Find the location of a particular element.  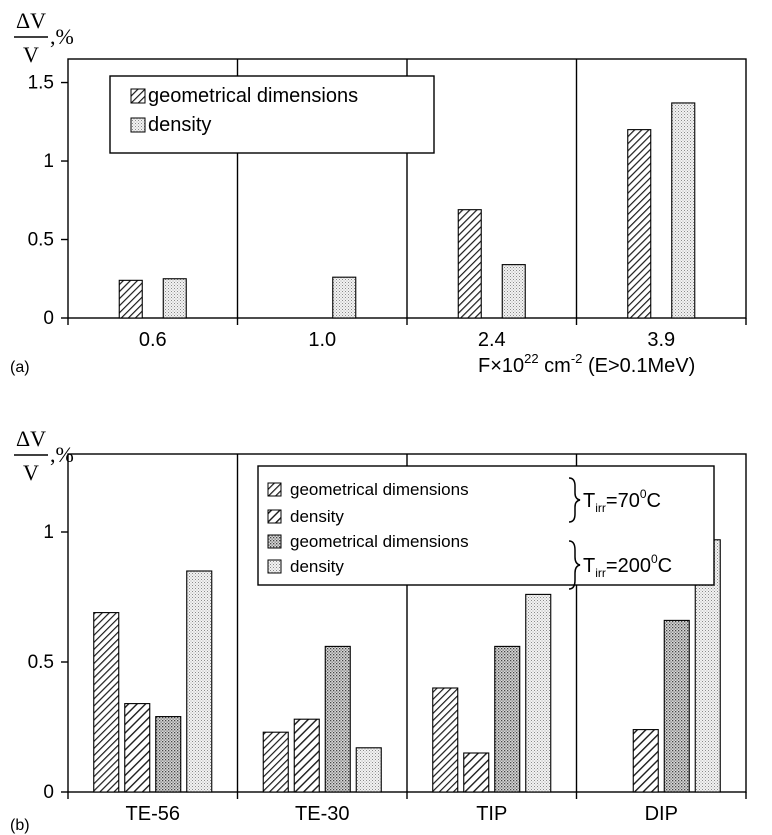

panel-b-ylabel-top: ΔV is located at coordinates (31, 438).